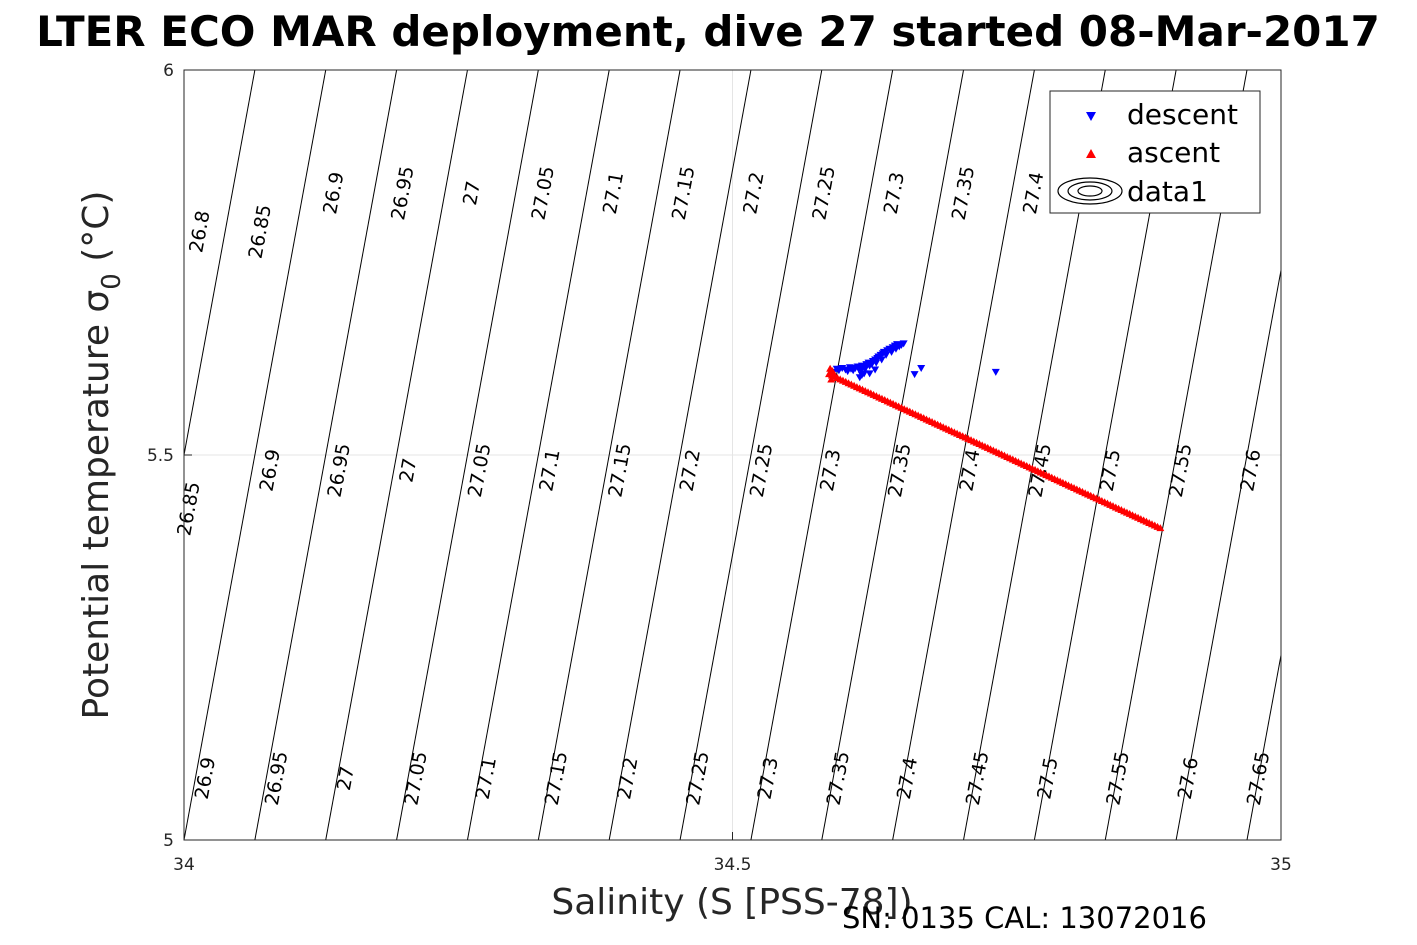 This screenshot has width=1417, height=945. What do you see at coordinates (168, 841) in the screenshot?
I see `y-tick-label: 5` at bounding box center [168, 841].